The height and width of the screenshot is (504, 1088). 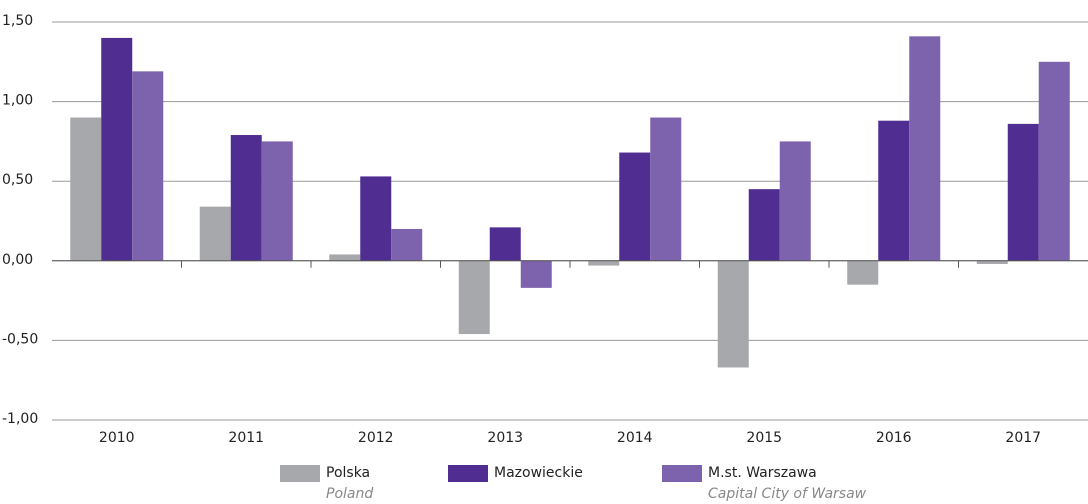 What do you see at coordinates (538, 473) in the screenshot?
I see `legend-label: Mazowieckie` at bounding box center [538, 473].